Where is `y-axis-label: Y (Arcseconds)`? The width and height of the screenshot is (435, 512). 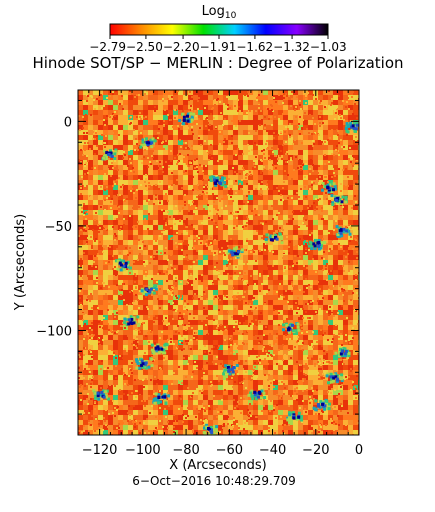
y-axis-label: Y (Arcseconds) is located at coordinates (20, 262).